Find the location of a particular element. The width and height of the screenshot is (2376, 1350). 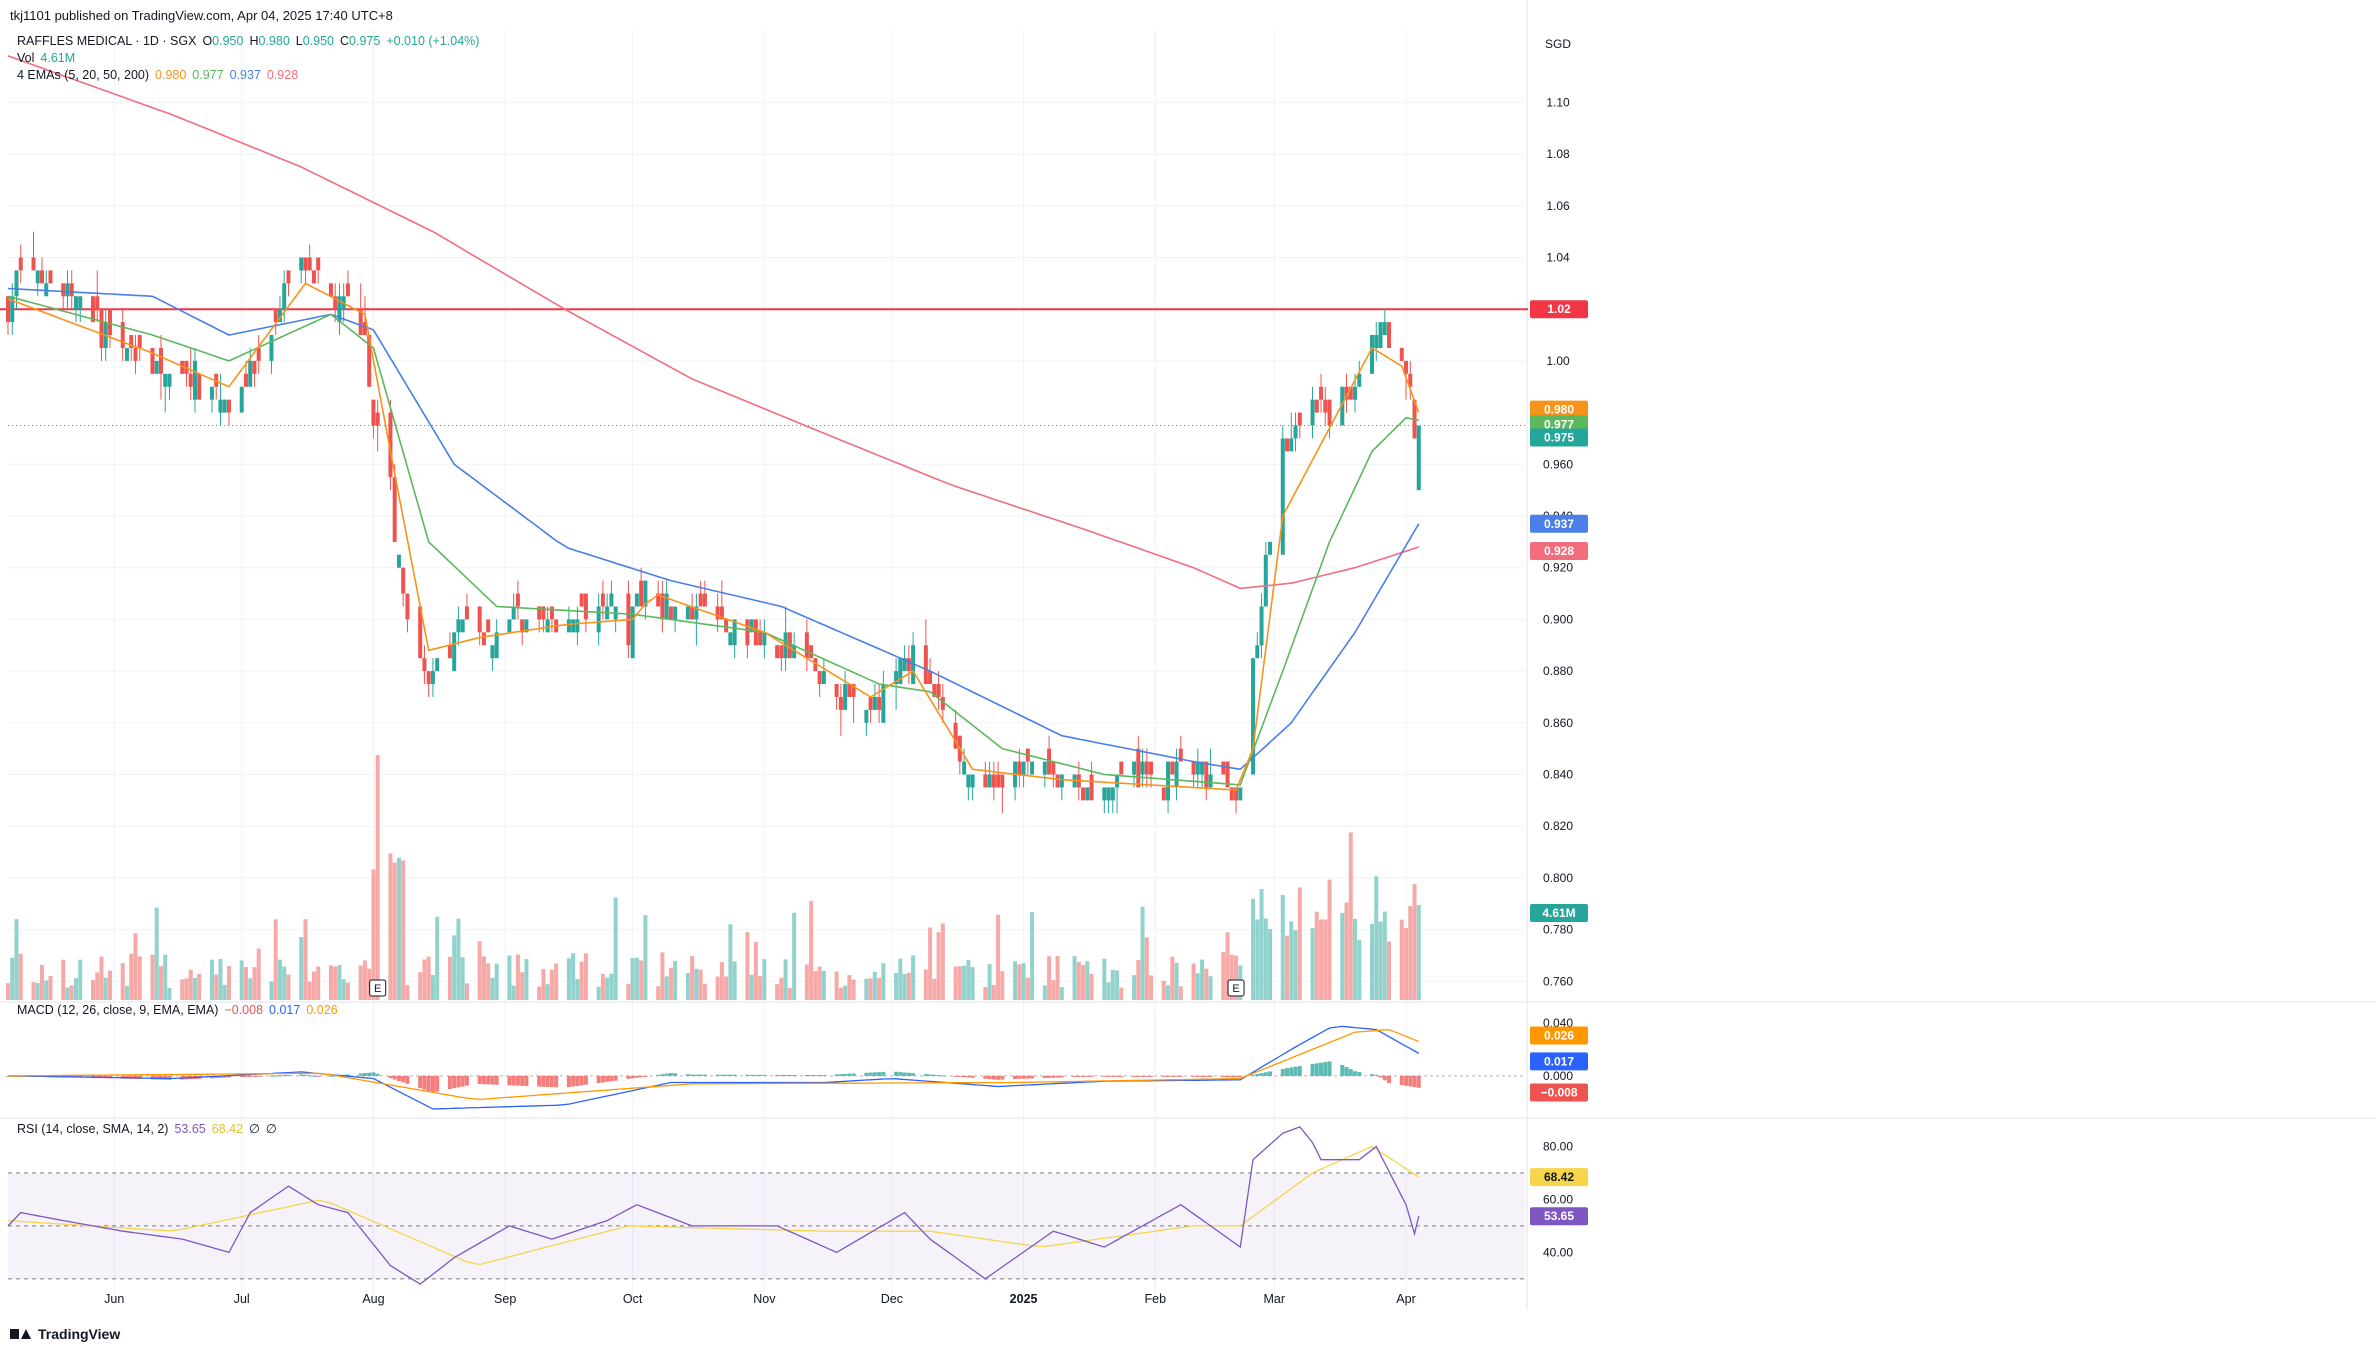

price-tick-label: 0.780 is located at coordinates (1558, 930).